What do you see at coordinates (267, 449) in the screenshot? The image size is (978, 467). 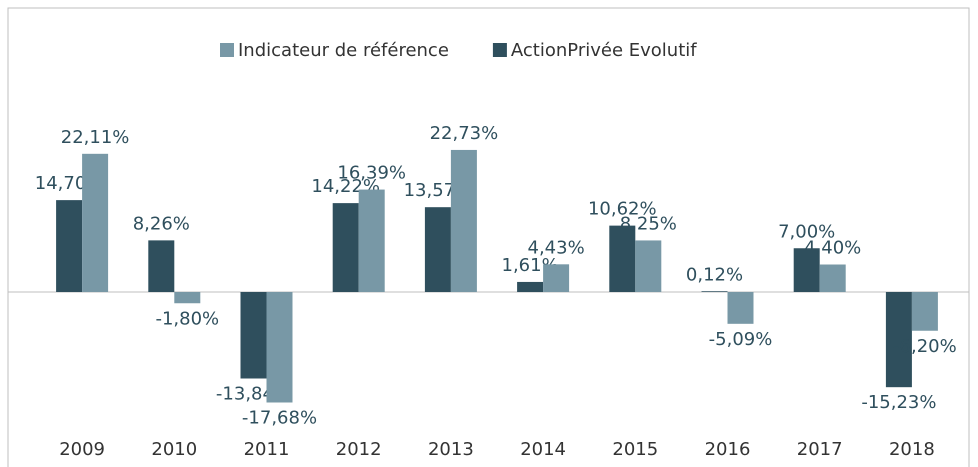 I see `x-tick-label: 2011` at bounding box center [267, 449].